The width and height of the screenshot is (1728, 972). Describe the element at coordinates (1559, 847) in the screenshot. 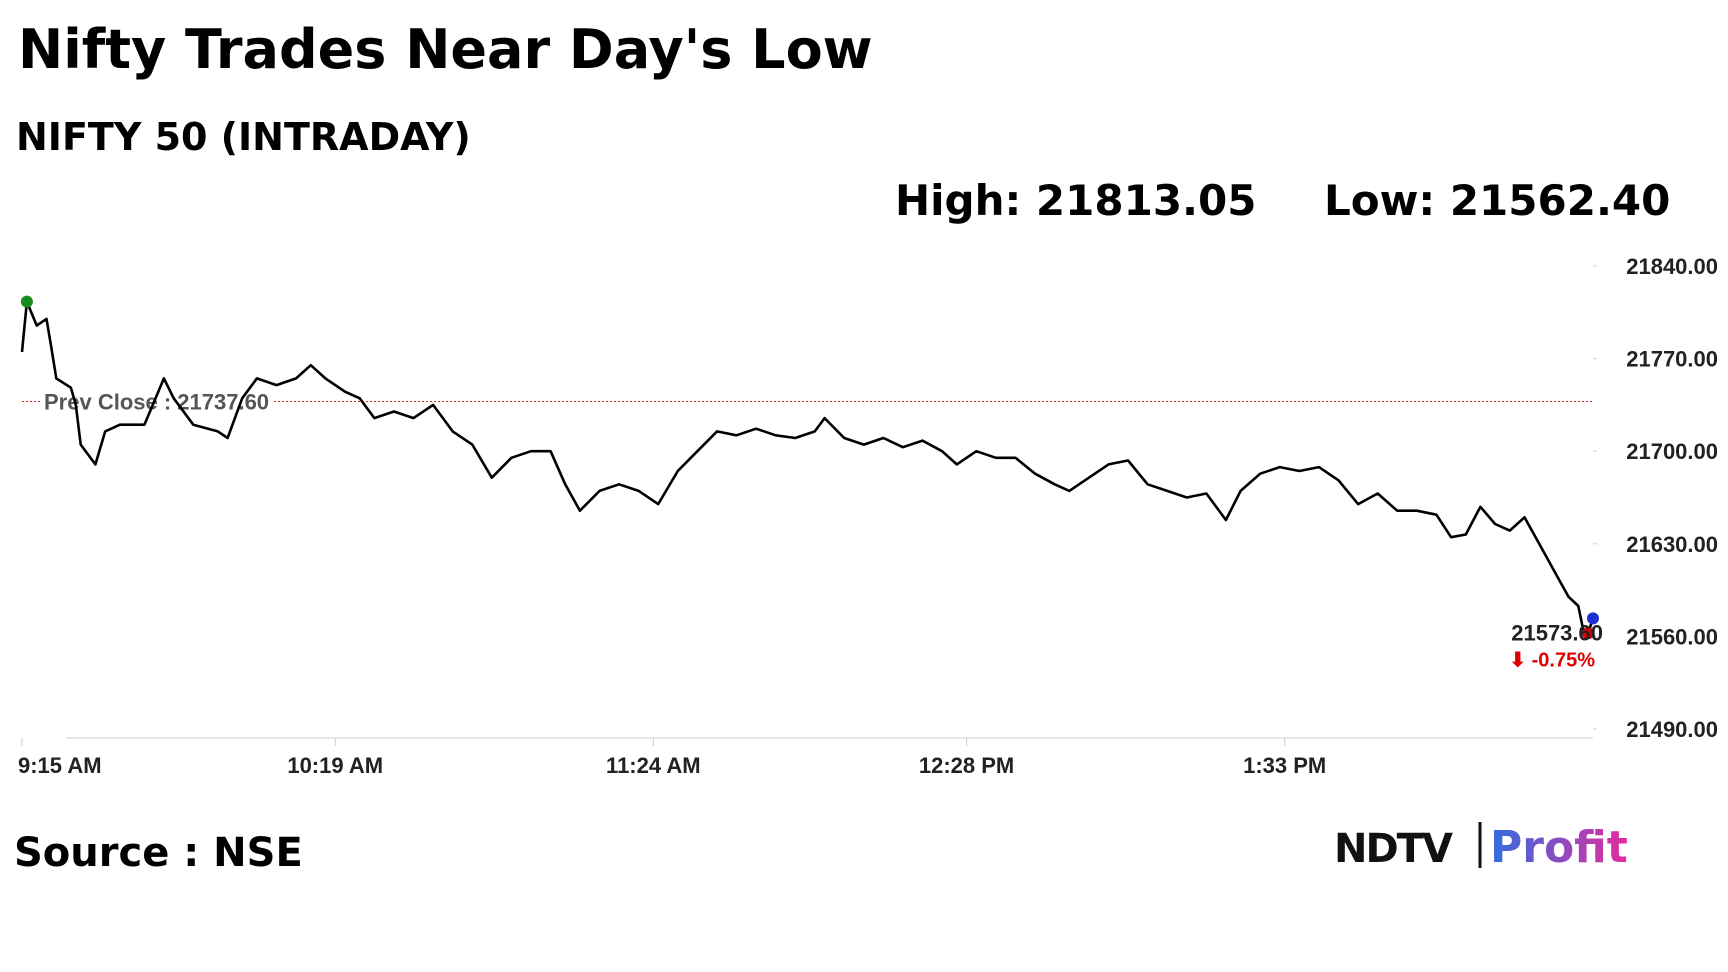

I see `logo-profit: Profit` at that location.